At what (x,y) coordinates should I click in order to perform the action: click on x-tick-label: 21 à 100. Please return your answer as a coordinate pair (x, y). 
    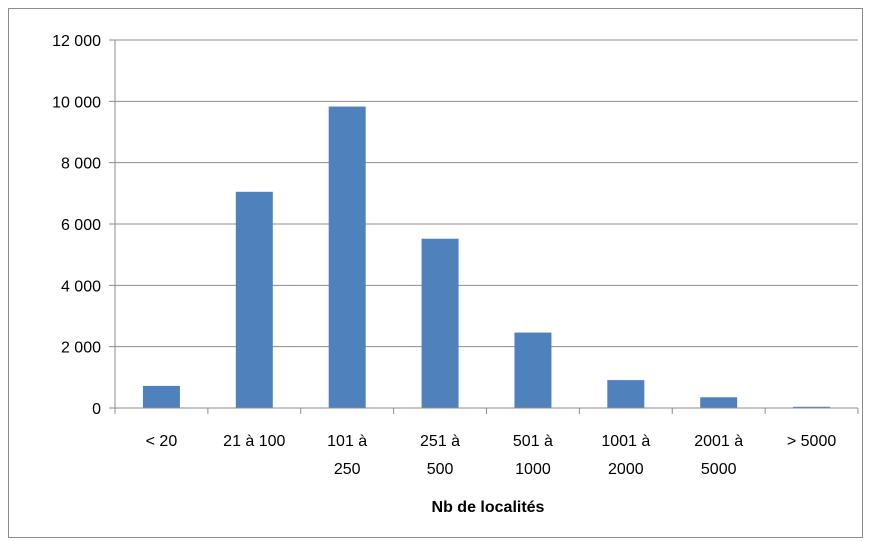
    Looking at the image, I should click on (254, 441).